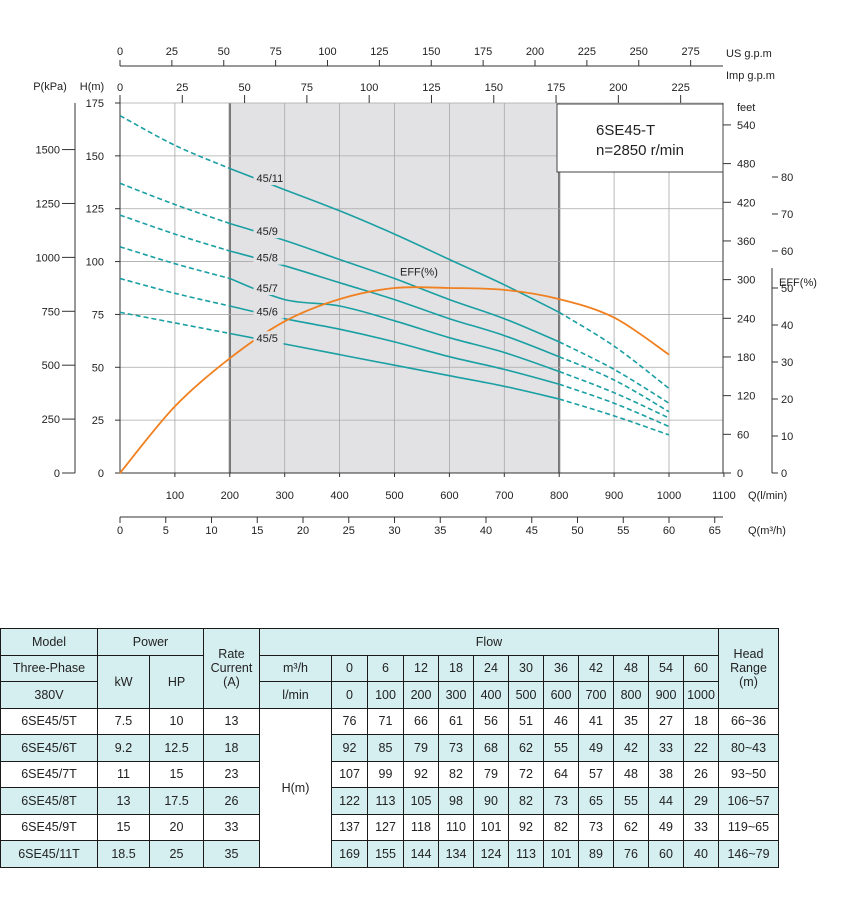 This screenshot has height=920, width=850. I want to click on x-usgpm-tick-label: 225, so click(587, 52).